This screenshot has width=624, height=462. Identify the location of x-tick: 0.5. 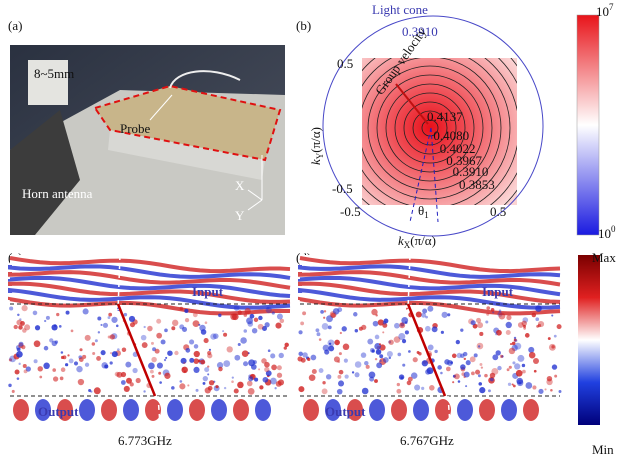
(498, 211).